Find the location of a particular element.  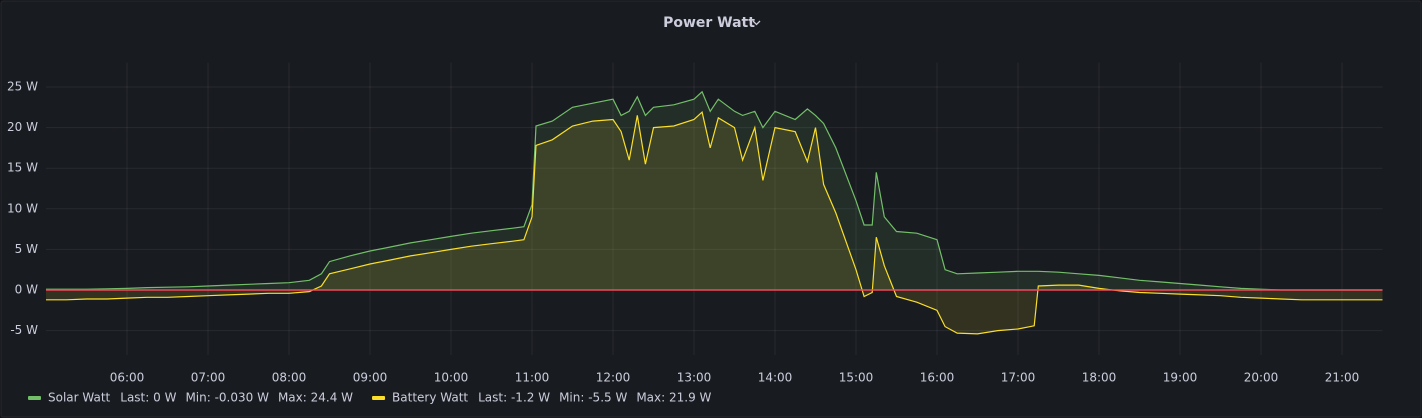

legend-stat: Min: -0.030 W is located at coordinates (227, 398).